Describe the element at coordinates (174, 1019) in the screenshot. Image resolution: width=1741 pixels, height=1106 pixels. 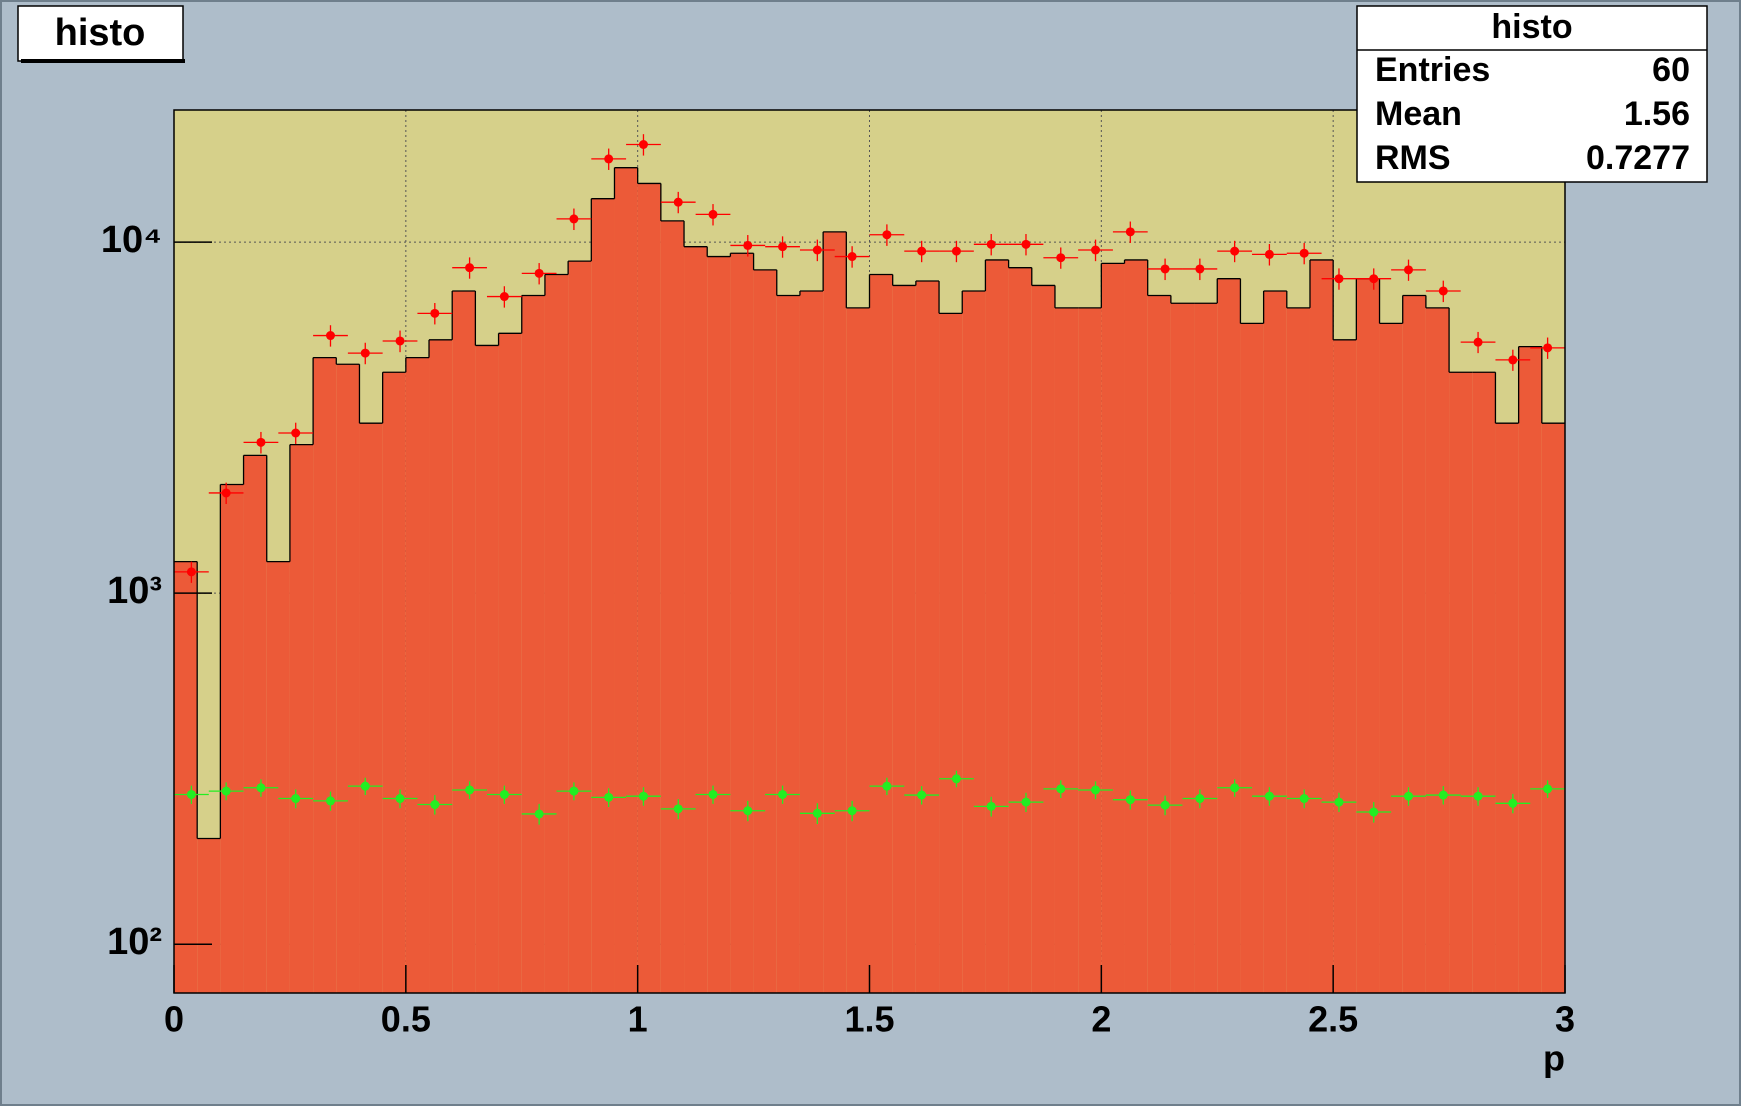
I see `x-tick-label: 0` at that location.